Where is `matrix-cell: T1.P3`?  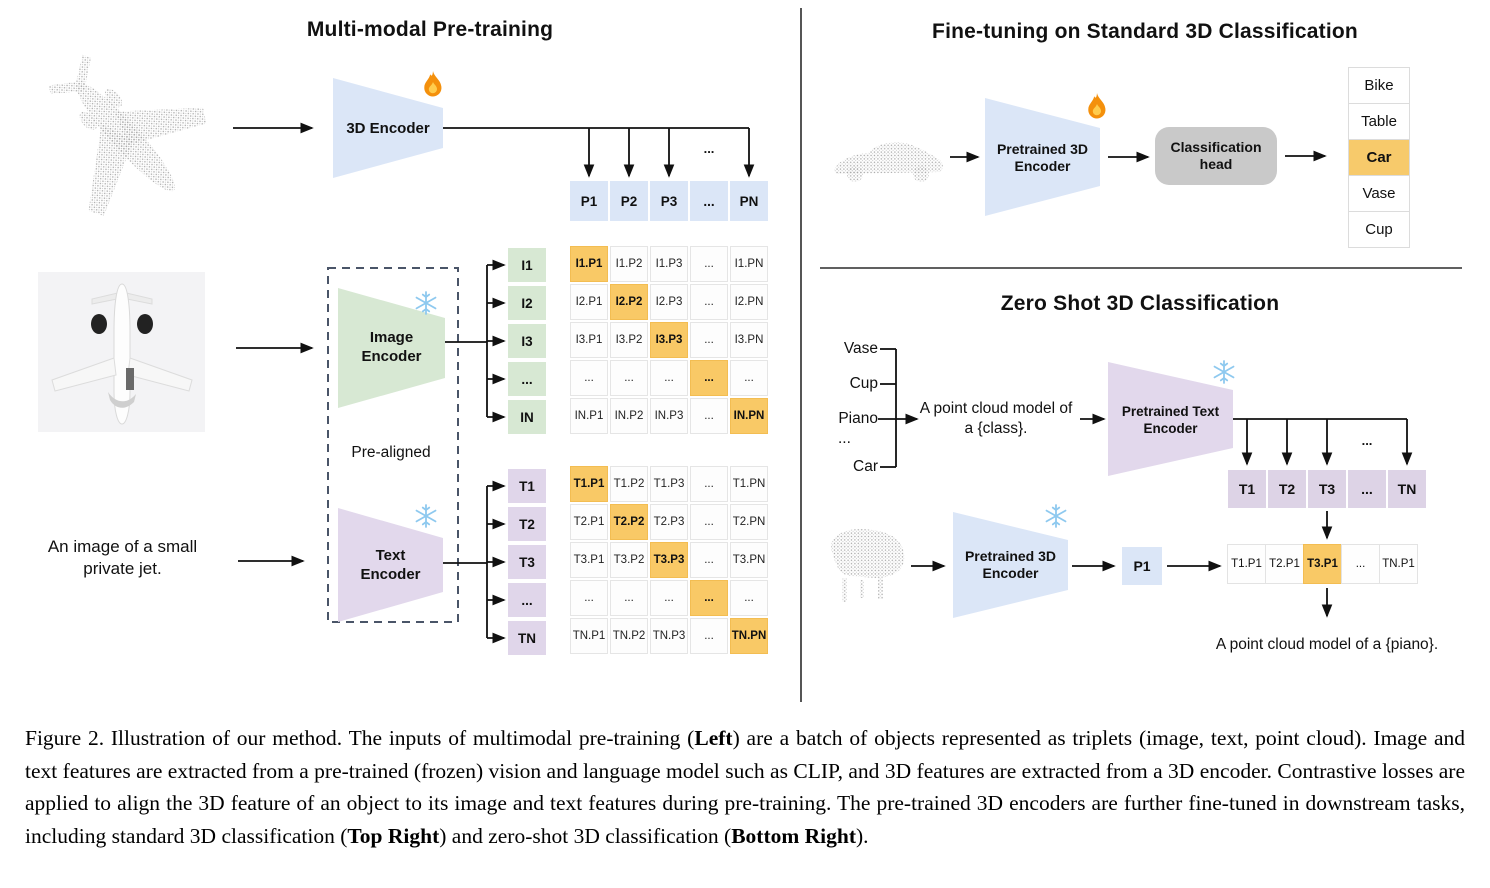
matrix-cell: T1.P3 is located at coordinates (669, 484).